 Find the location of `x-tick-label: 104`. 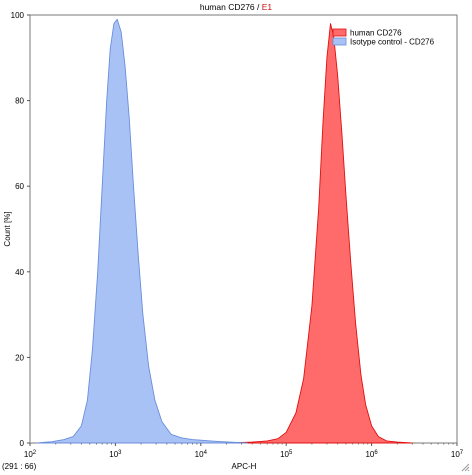

x-tick-label: 104 is located at coordinates (201, 454).